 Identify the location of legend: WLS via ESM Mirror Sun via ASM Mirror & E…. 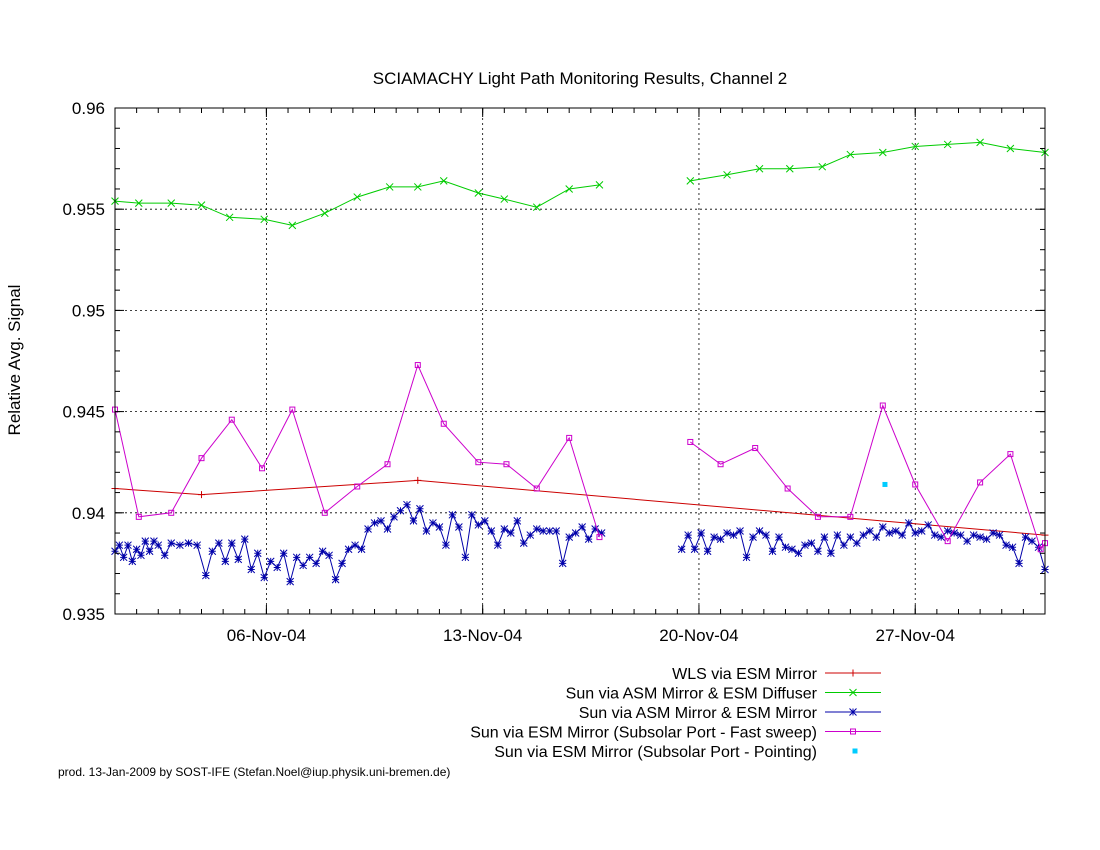
(675, 713).